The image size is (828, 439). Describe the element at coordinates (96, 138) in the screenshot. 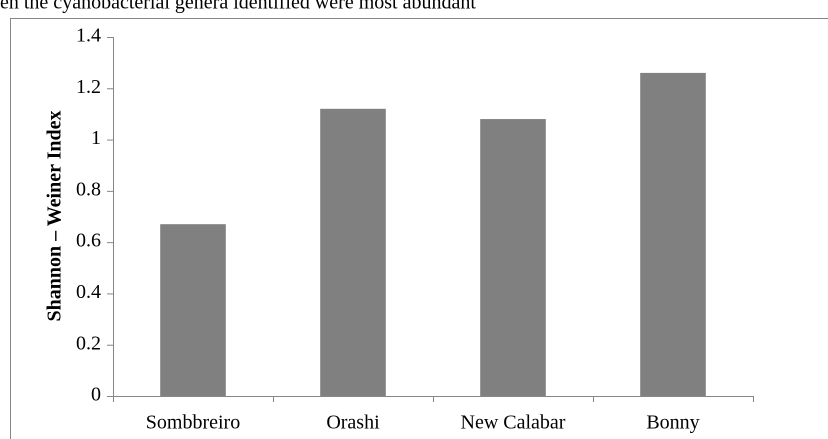

I see `y-tick-label: 1` at that location.